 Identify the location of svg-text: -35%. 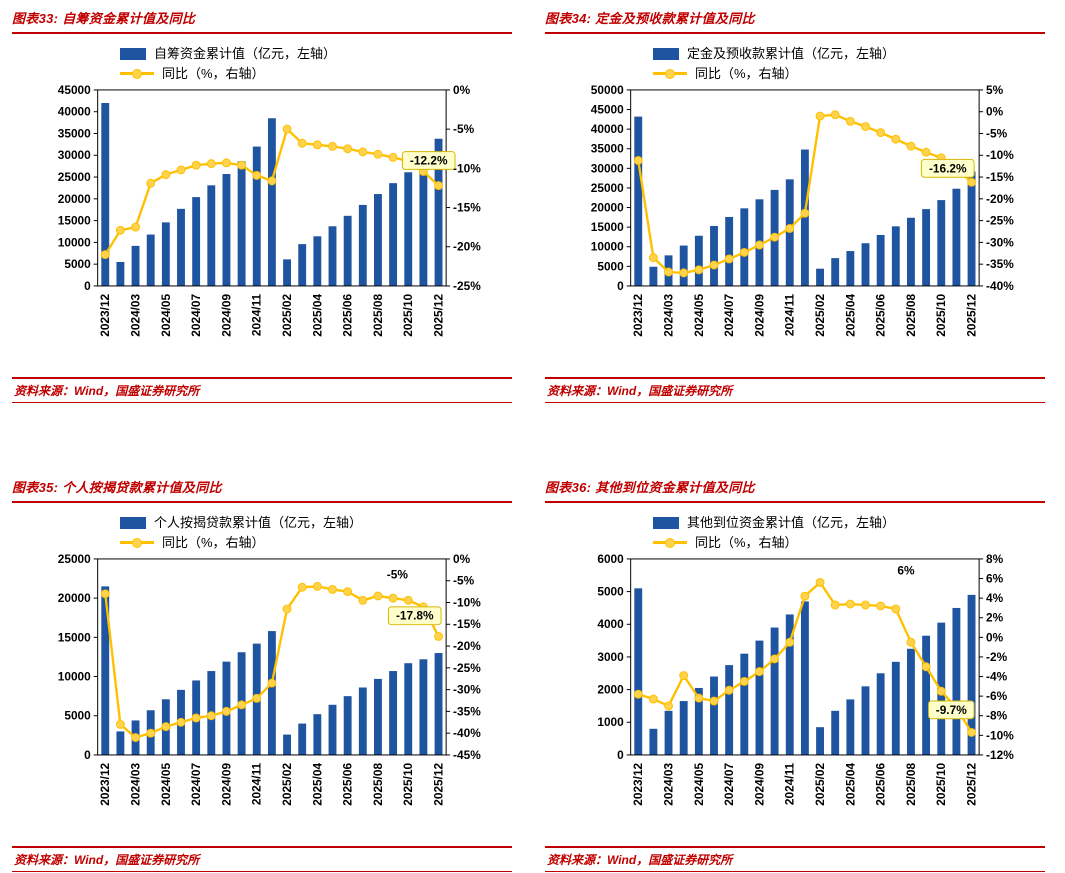
(467, 711).